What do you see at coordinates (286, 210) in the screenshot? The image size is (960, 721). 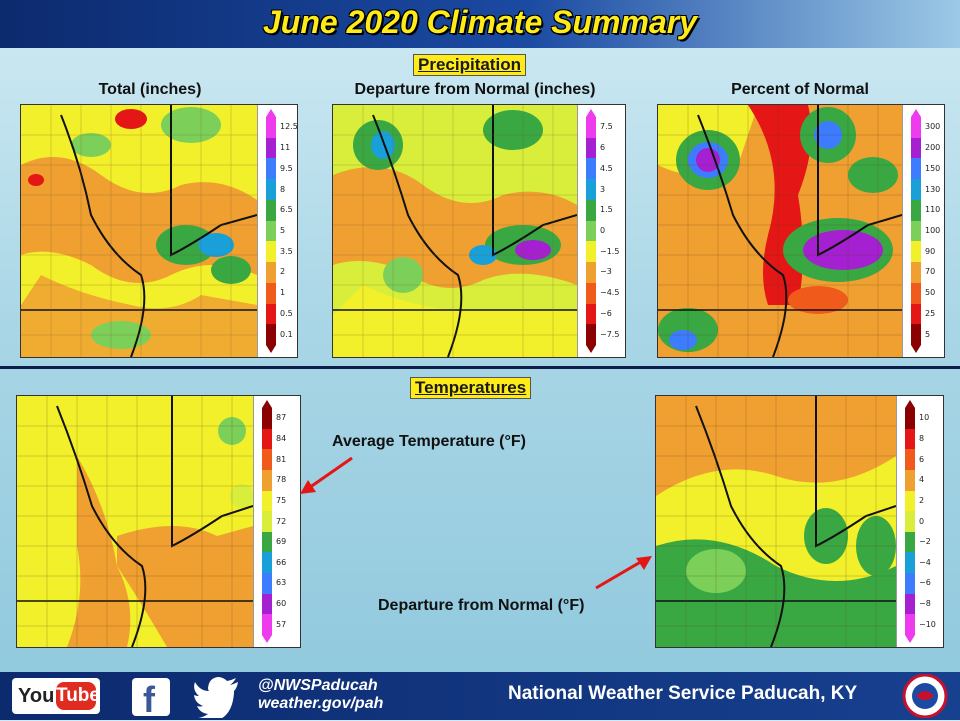 I see `legend-tick-label: 6.5` at bounding box center [286, 210].